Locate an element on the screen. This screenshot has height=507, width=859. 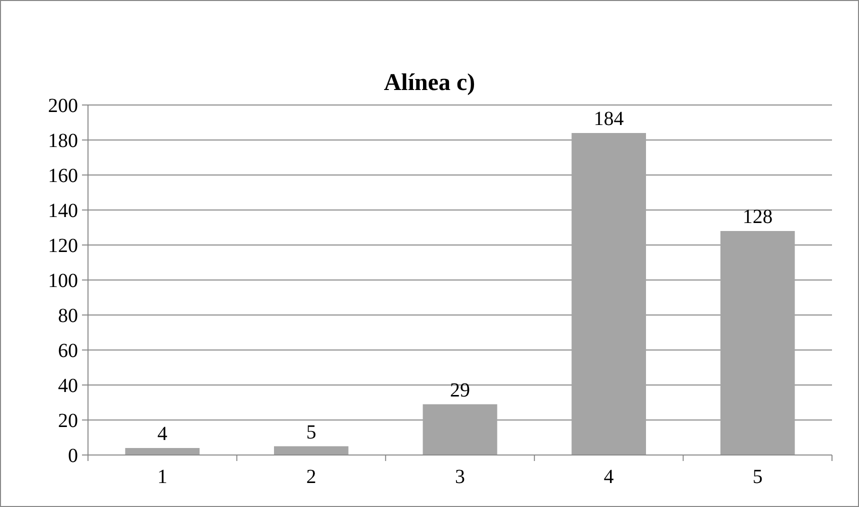
y-tick-label: 100 is located at coordinates (63, 281).